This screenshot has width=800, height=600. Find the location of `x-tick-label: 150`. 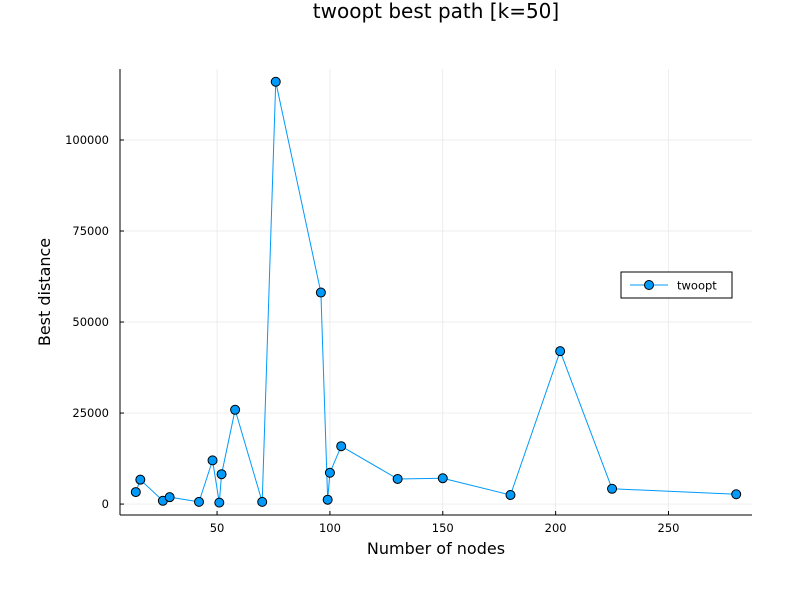

x-tick-label: 150 is located at coordinates (443, 528).